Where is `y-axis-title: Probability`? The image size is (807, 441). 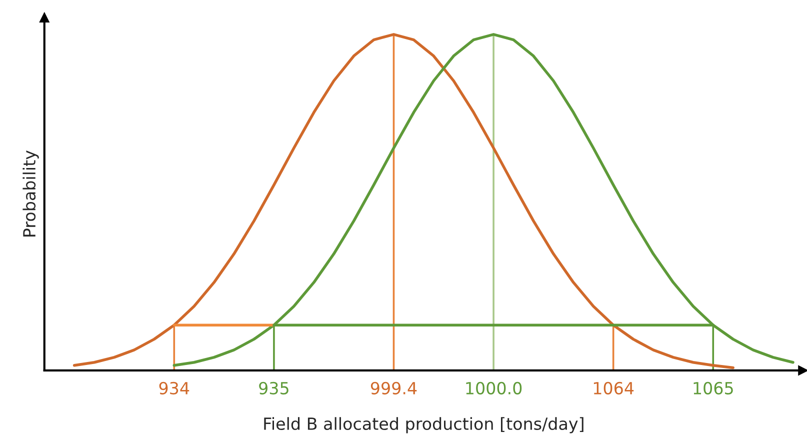 y-axis-title: Probability is located at coordinates (30, 193).